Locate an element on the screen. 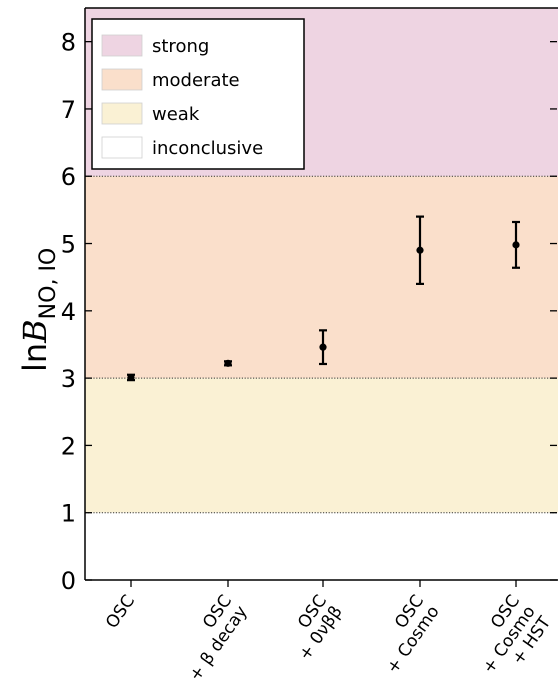 This screenshot has width=558, height=688. y-tick-label: 0 is located at coordinates (68, 581).